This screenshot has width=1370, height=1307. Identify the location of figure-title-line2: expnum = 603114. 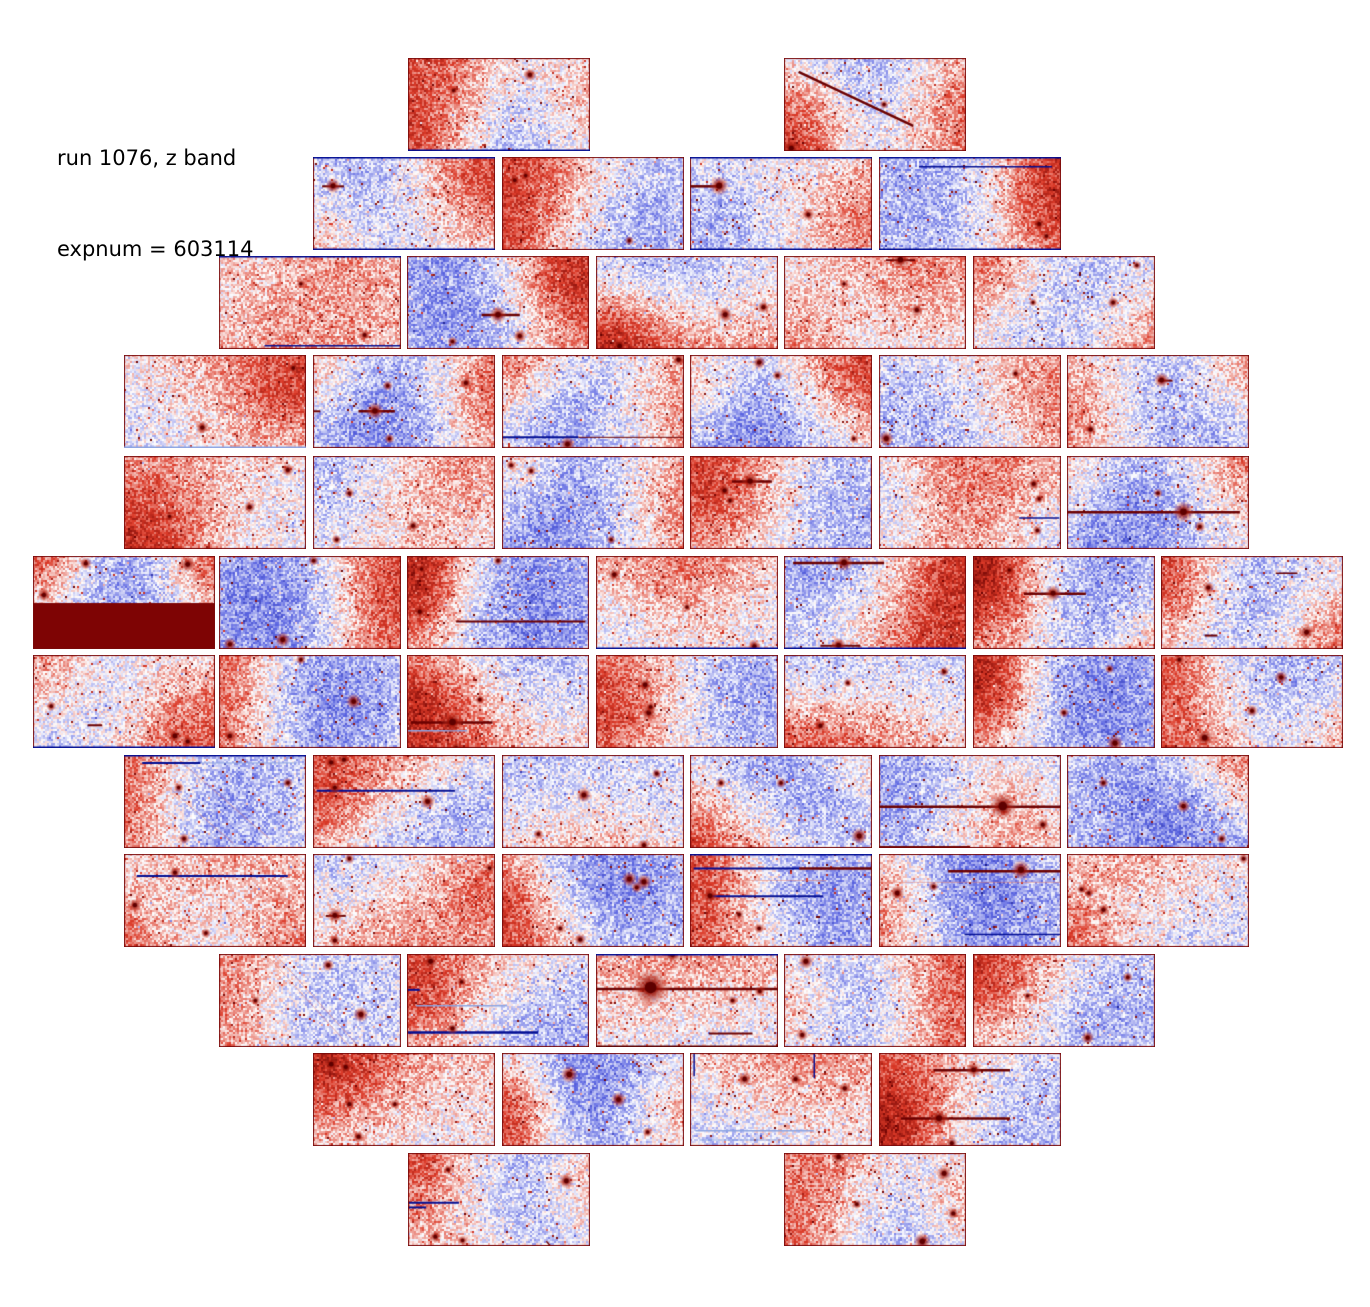
(155, 249).